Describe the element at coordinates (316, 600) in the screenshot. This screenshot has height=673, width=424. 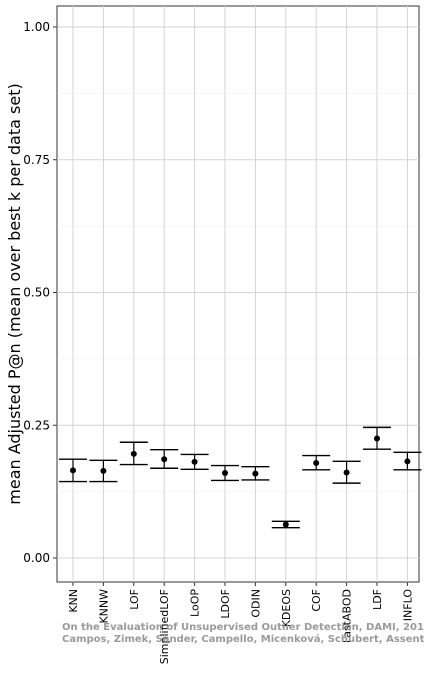
I see `x-tick-label: COF` at that location.